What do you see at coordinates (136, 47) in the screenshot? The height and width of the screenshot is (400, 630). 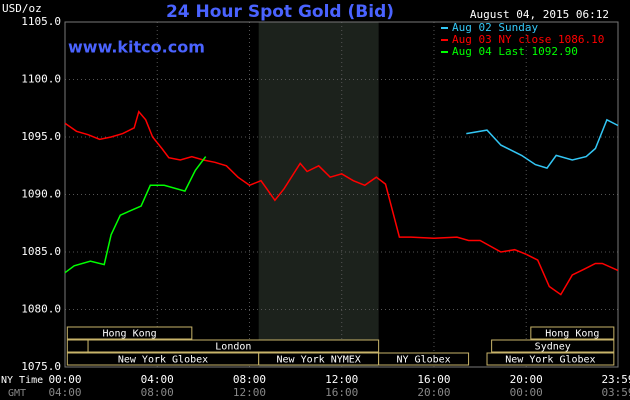 I see `source: www.kitco.com` at bounding box center [136, 47].